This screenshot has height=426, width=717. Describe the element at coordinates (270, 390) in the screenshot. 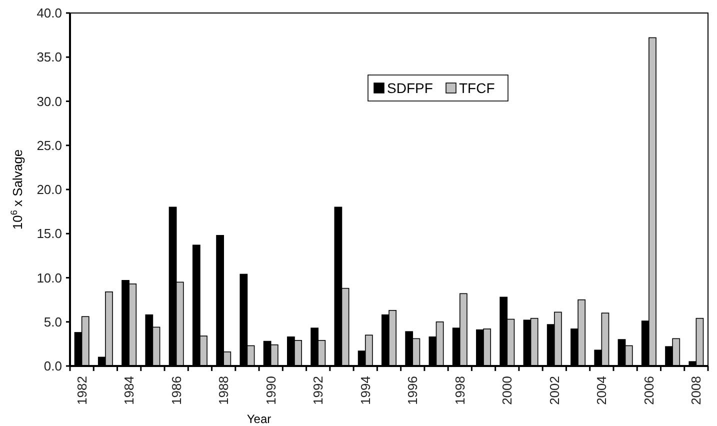

I see `x-tick-label: 1990` at that location.